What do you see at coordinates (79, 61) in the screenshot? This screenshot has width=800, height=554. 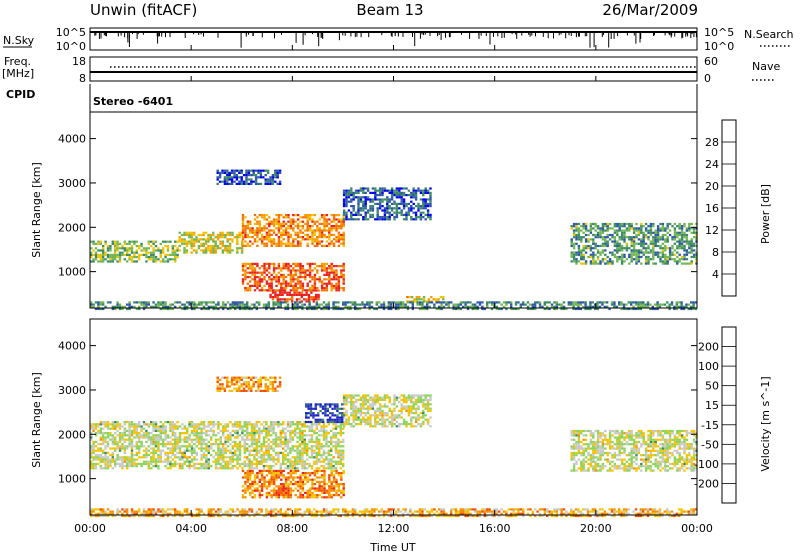 I see `freq-tick-top: 18` at bounding box center [79, 61].